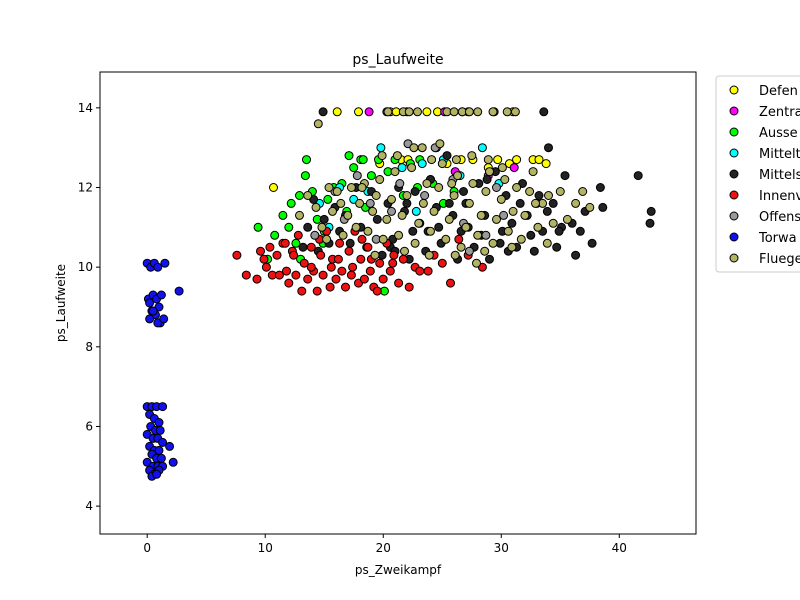 Image resolution: width=800 pixels, height=600 pixels. What do you see at coordinates (501, 548) in the screenshot?
I see `x-tick-label: 30` at bounding box center [501, 548].